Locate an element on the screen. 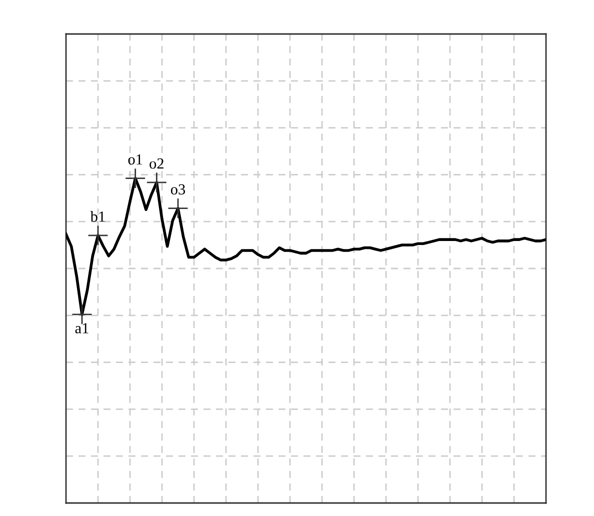 The height and width of the screenshot is (516, 594). annotation: o2 is located at coordinates (157, 163).